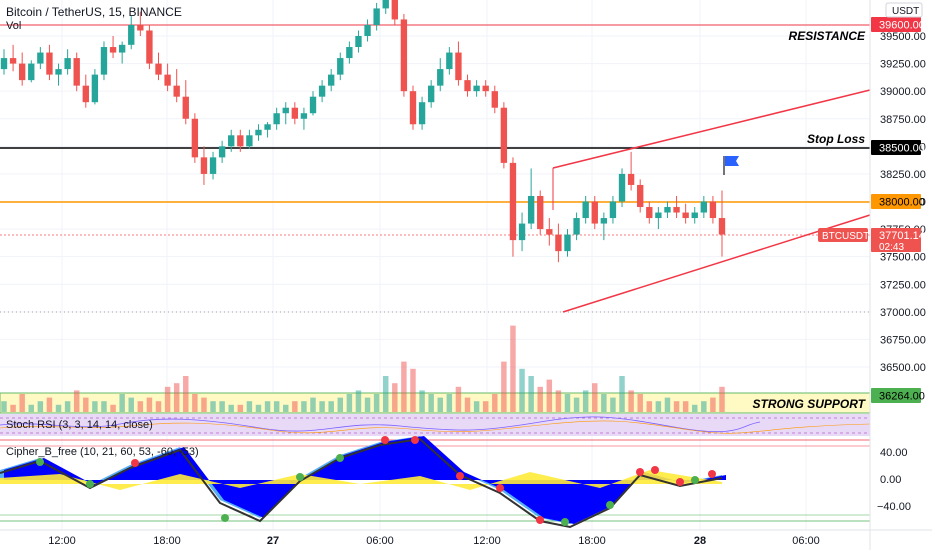 The width and height of the screenshot is (932, 550). I want to click on time-tick: 28, so click(700, 541).